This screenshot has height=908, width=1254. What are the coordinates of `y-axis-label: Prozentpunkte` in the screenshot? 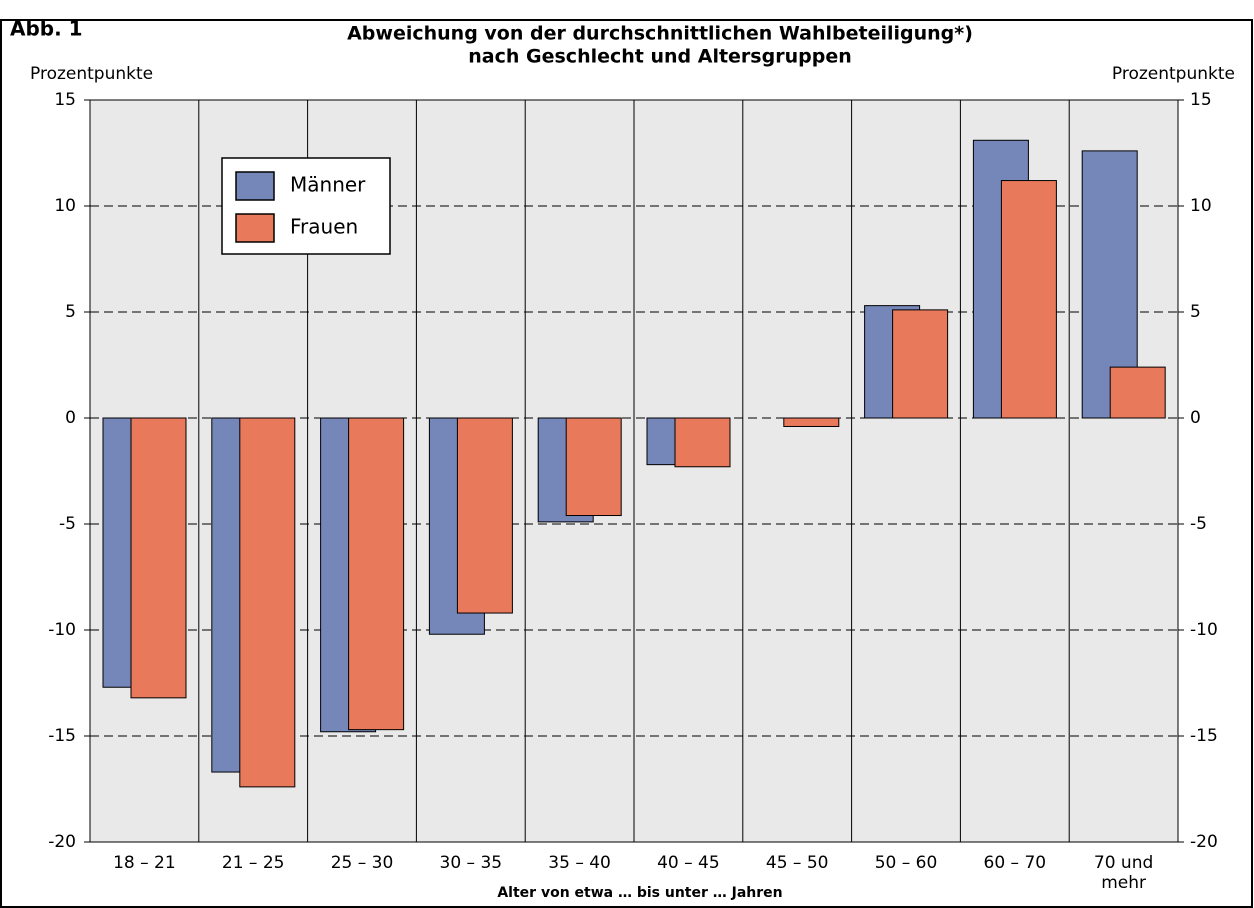 It's located at (91, 74).